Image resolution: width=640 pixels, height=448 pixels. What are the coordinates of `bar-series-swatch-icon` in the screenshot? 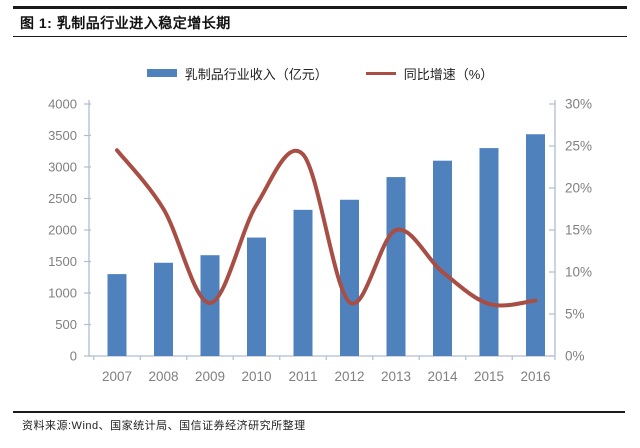 It's located at (161, 73).